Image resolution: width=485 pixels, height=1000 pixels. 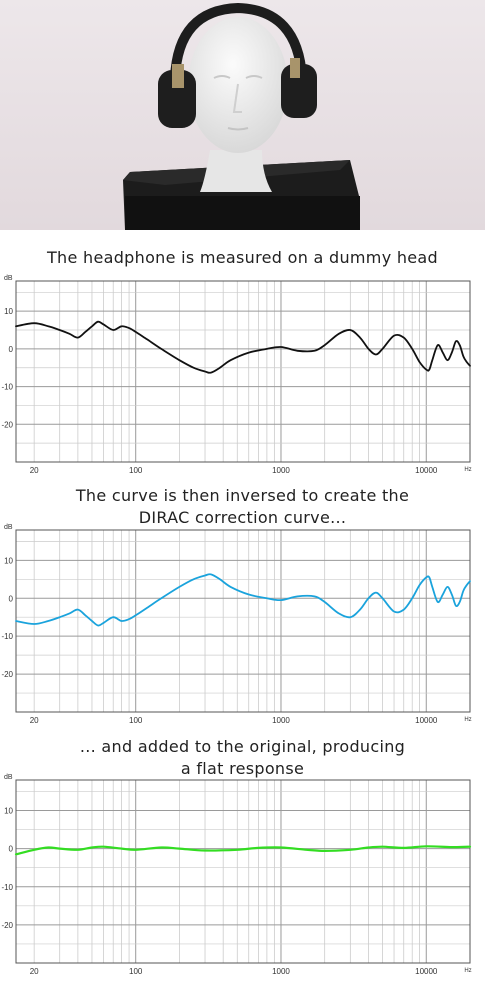 What do you see at coordinates (242, 768) in the screenshot?
I see `caption-added-2: a flat response` at bounding box center [242, 768].